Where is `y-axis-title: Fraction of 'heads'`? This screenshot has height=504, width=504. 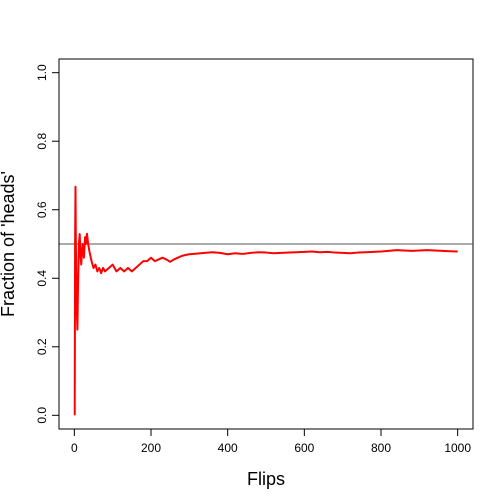
y-axis-title: Fraction of 'heads' is located at coordinates (9, 244).